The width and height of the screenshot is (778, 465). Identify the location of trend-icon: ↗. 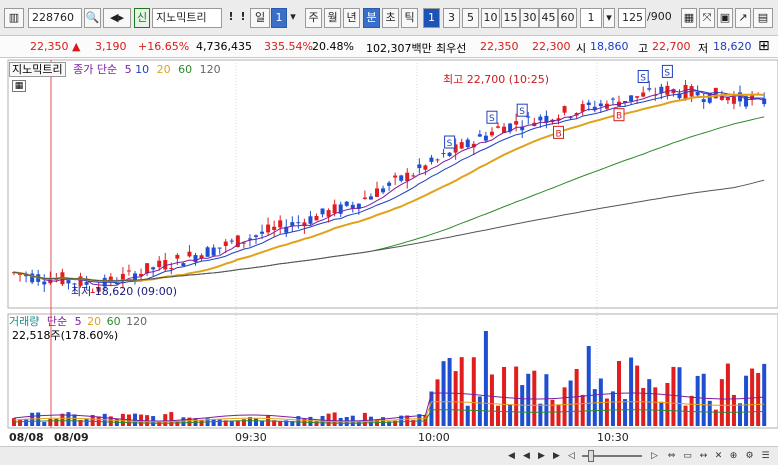
(743, 18).